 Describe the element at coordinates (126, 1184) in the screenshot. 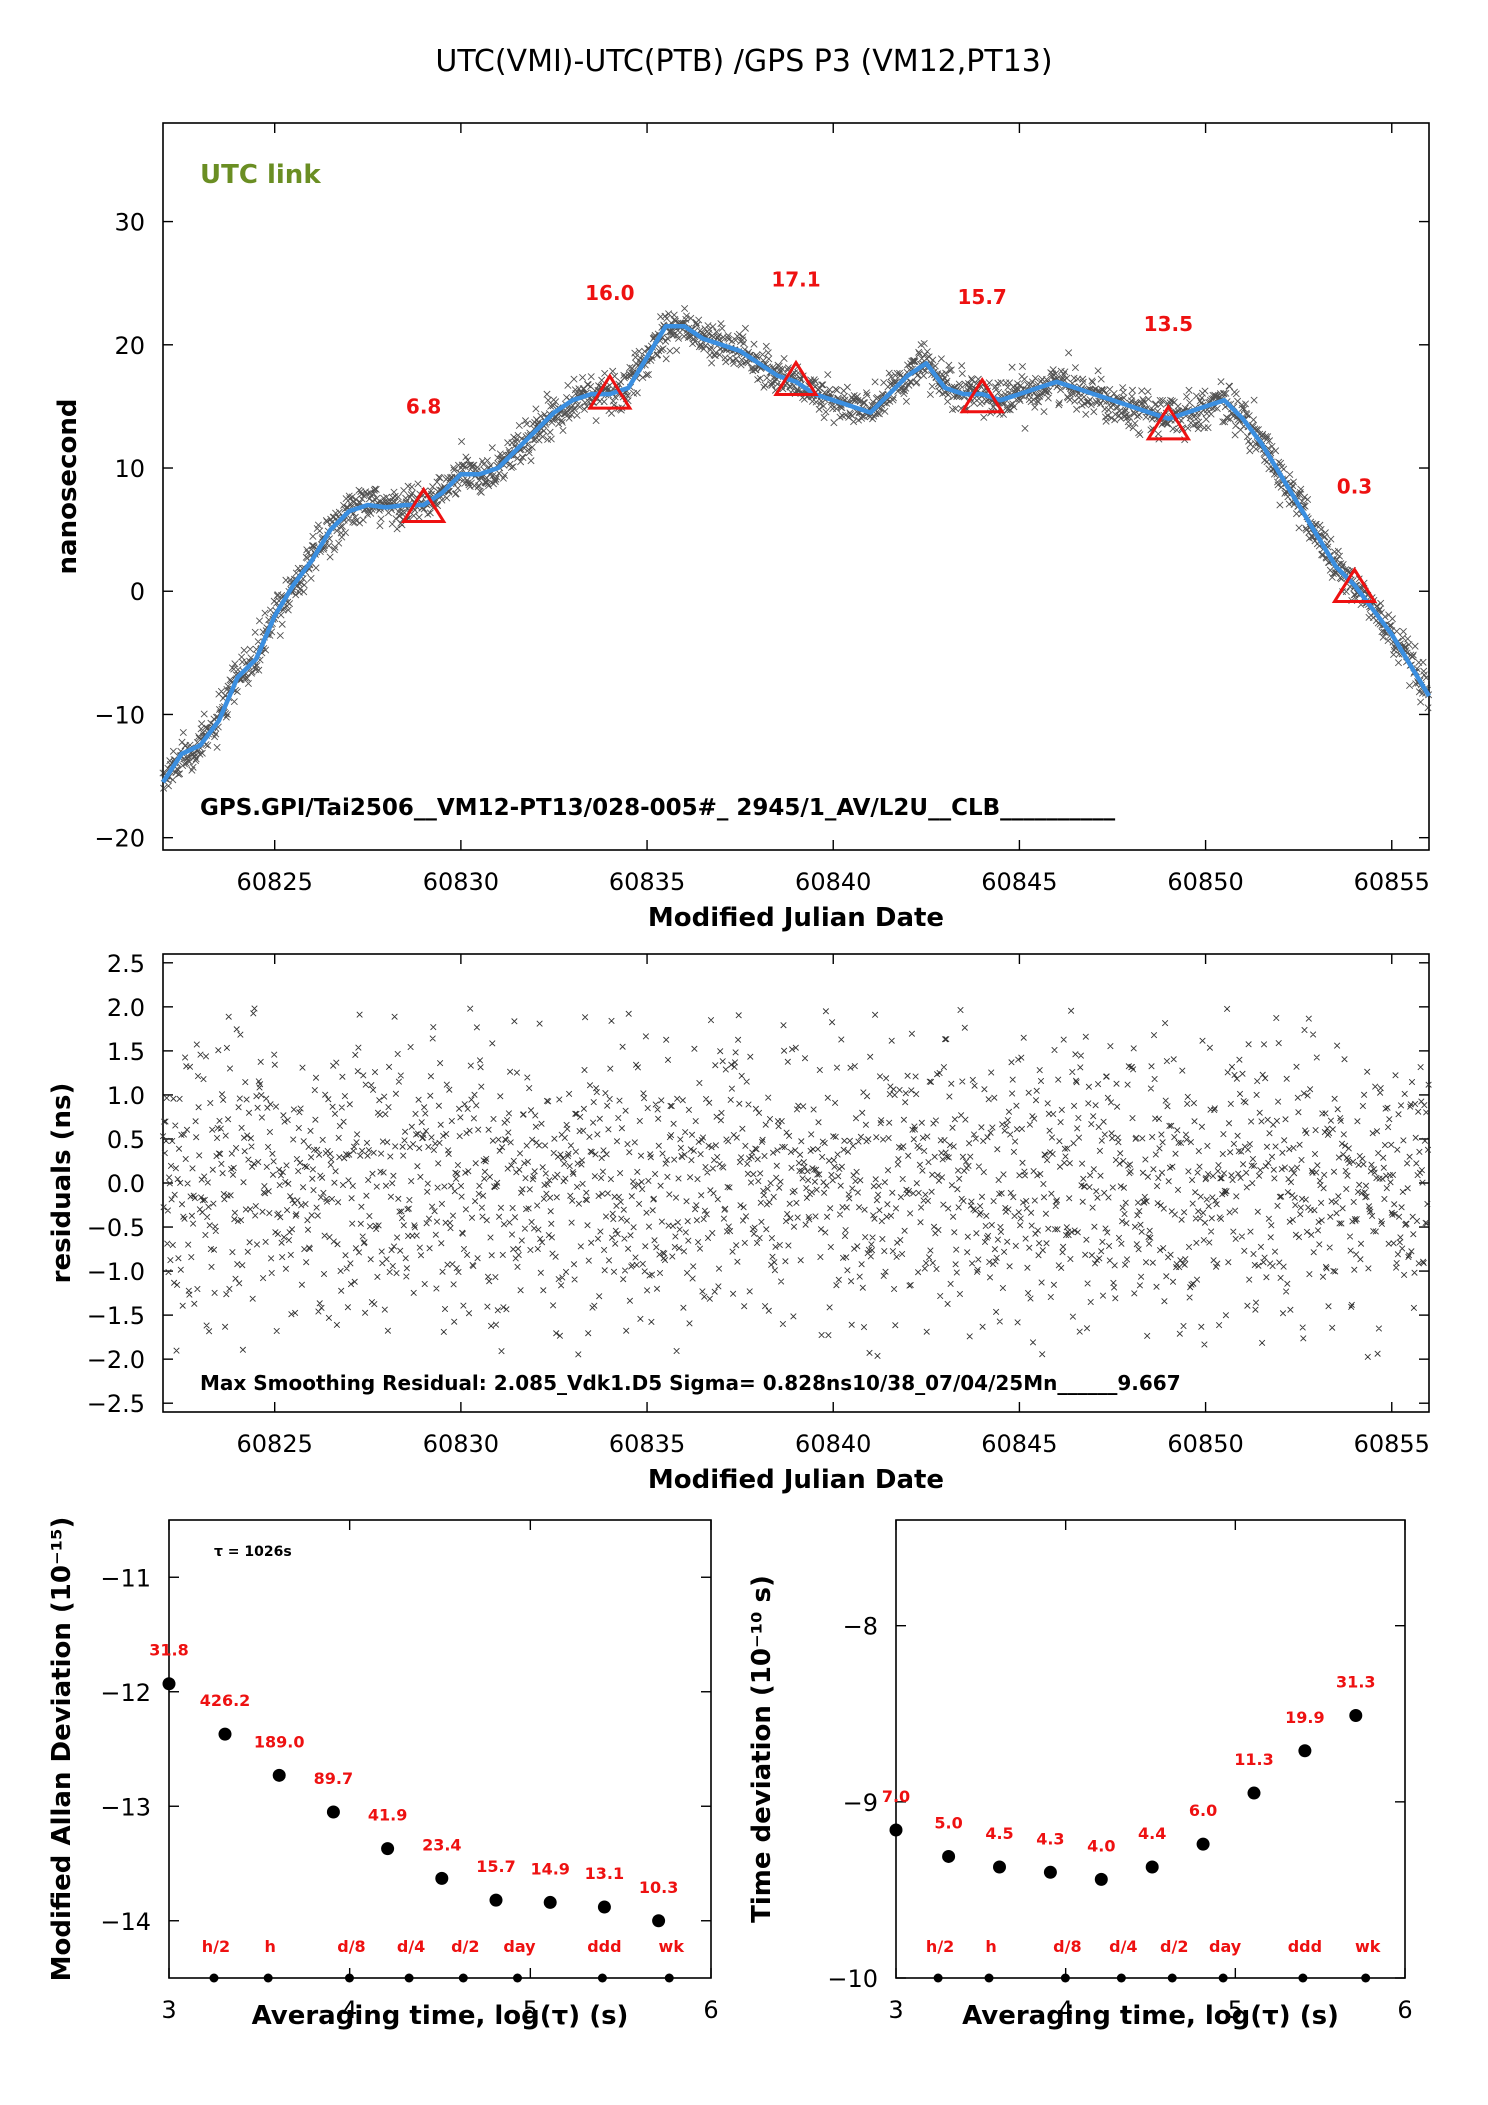

I see `y-tick-label: 0.0` at that location.